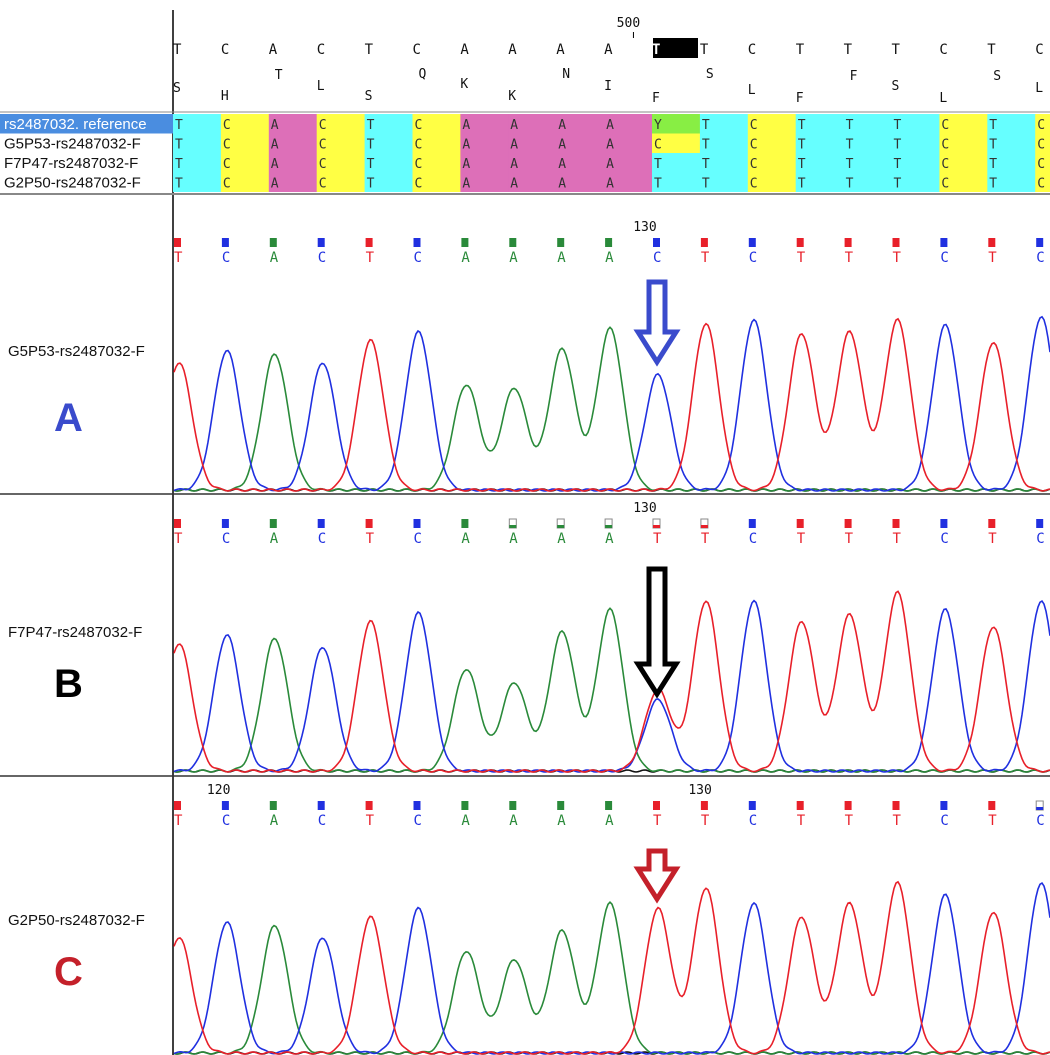 The height and width of the screenshot is (1055, 1050). I want to click on position-marker: 120, so click(218, 790).